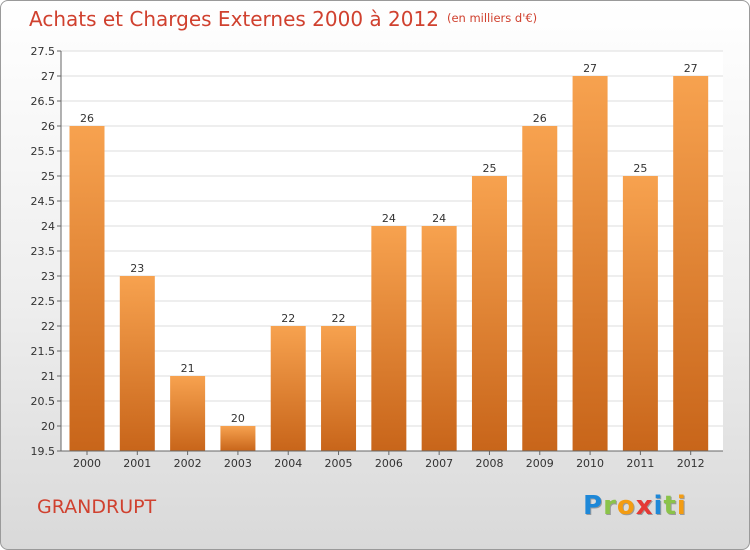 Image resolution: width=750 pixels, height=550 pixels. I want to click on y-tick-label: 20, so click(48, 426).